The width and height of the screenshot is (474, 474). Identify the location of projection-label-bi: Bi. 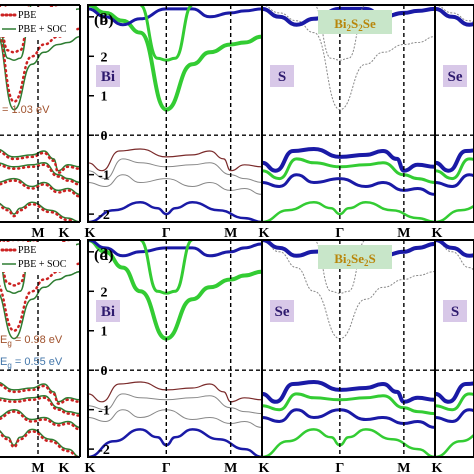
(108, 77).